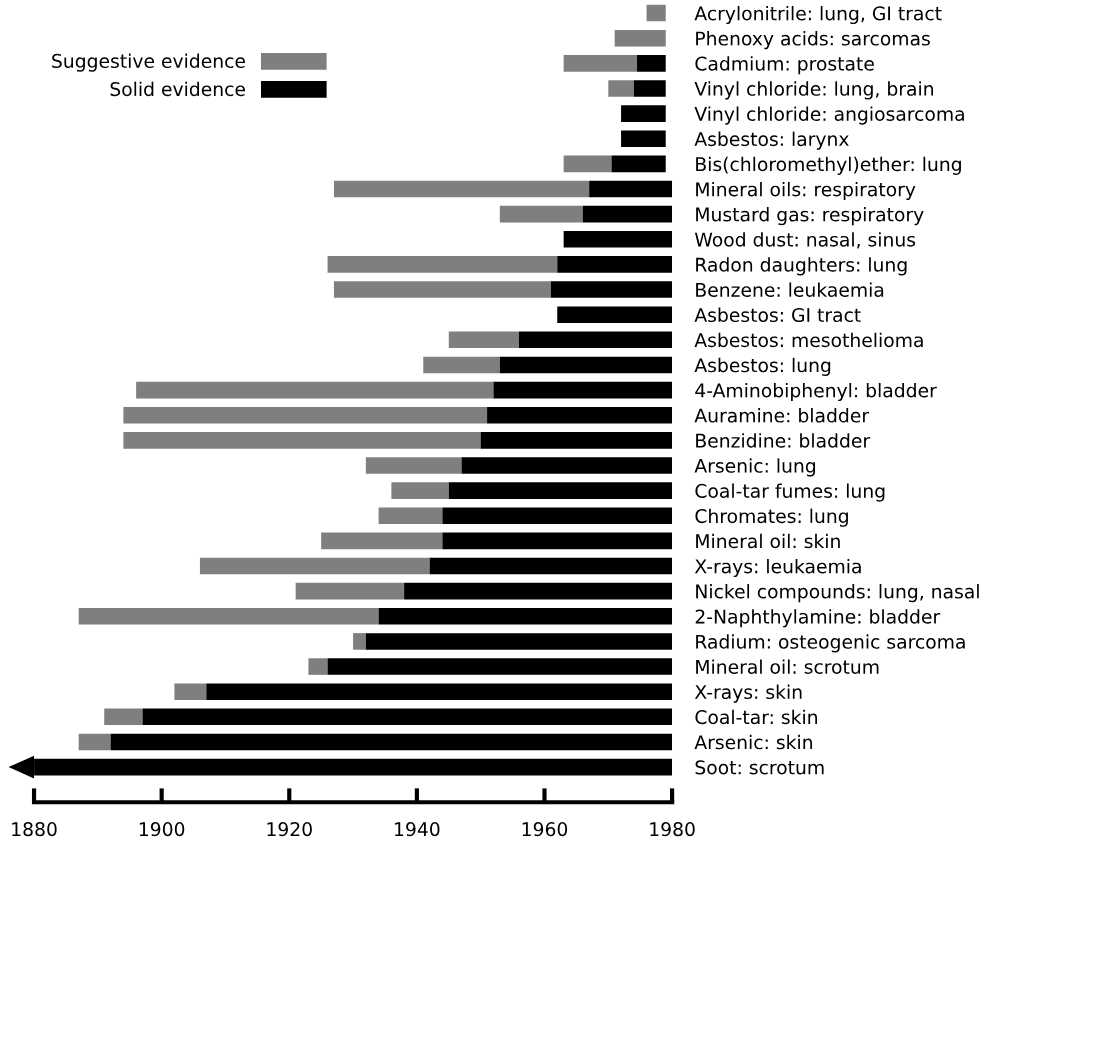  What do you see at coordinates (672, 829) in the screenshot?
I see `x-tick-label: 1980` at bounding box center [672, 829].